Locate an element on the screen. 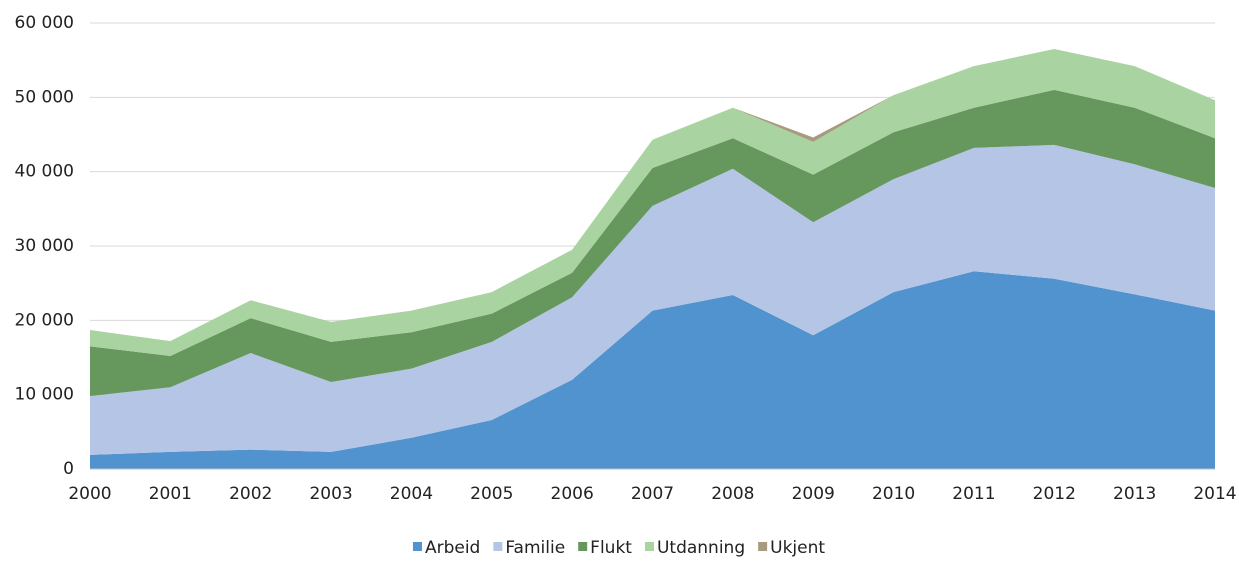 The image size is (1239, 562). x-tick-label: 2013 is located at coordinates (1134, 494).